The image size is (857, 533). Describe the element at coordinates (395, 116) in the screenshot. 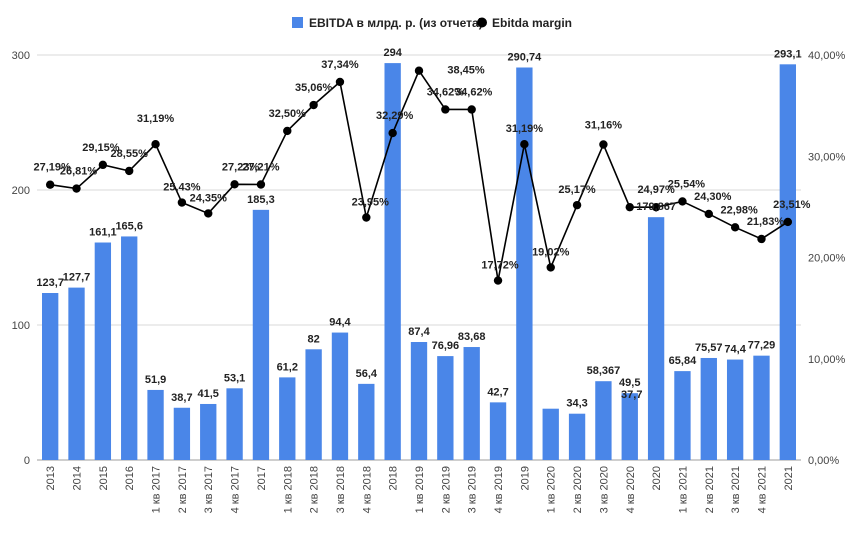

I see `line-data-label: 32,29%` at that location.